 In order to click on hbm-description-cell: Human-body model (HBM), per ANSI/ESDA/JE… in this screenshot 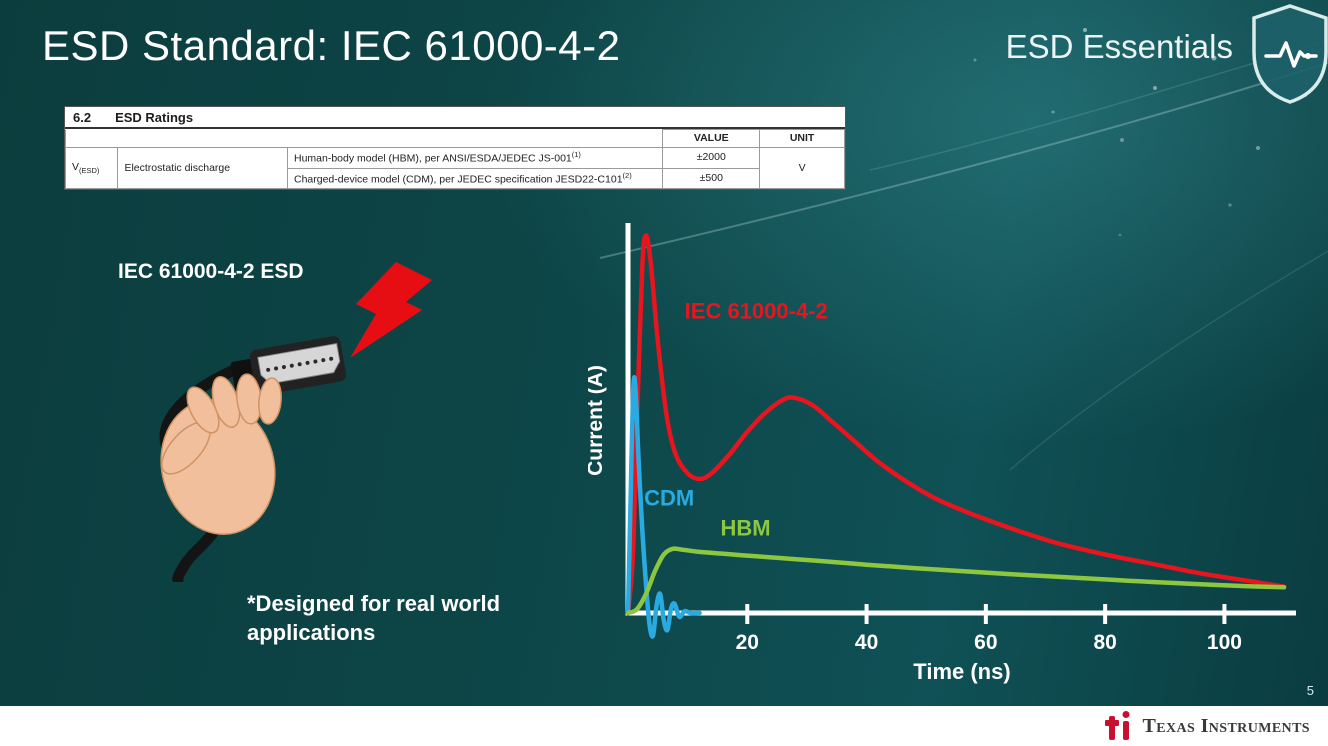, I will do `click(475, 158)`.